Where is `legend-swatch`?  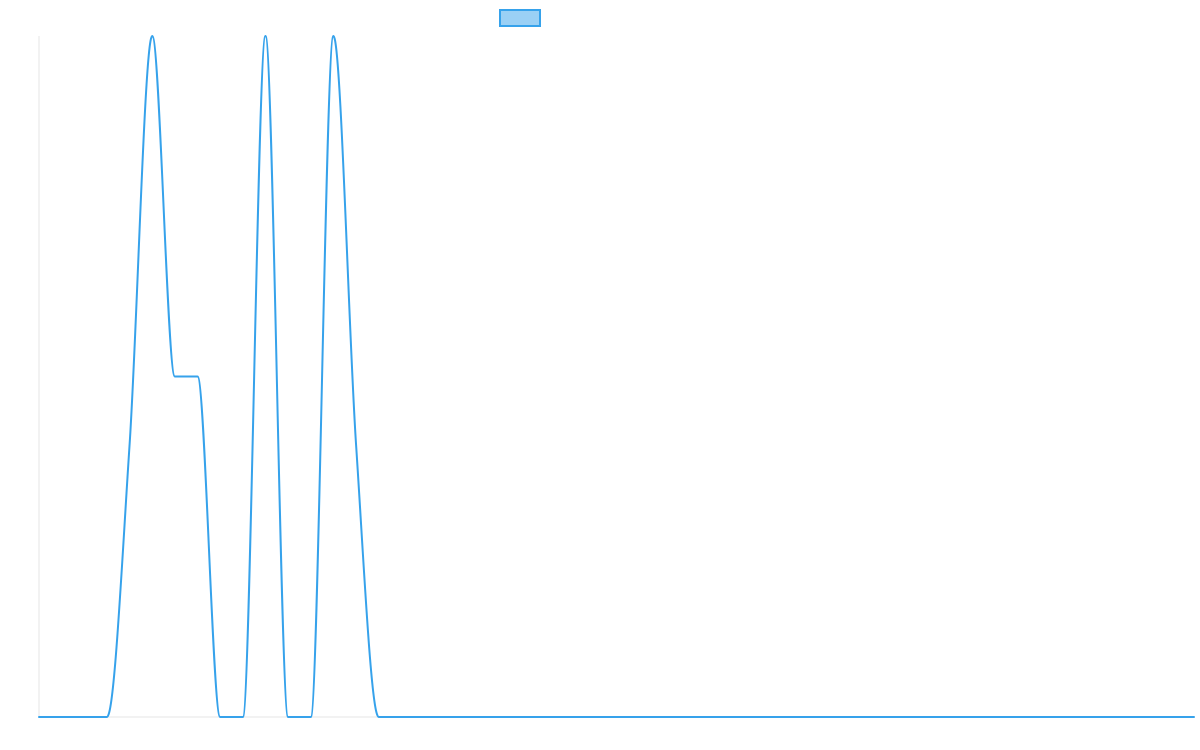 legend-swatch is located at coordinates (520, 18).